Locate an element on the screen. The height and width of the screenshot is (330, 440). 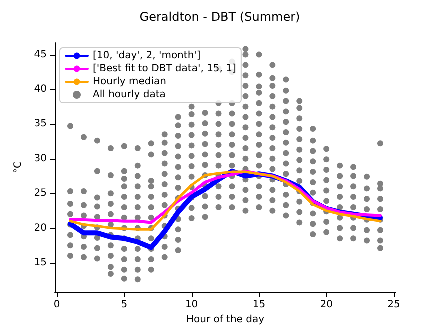
x-axis-title: Hour of the day is located at coordinates (225, 320).